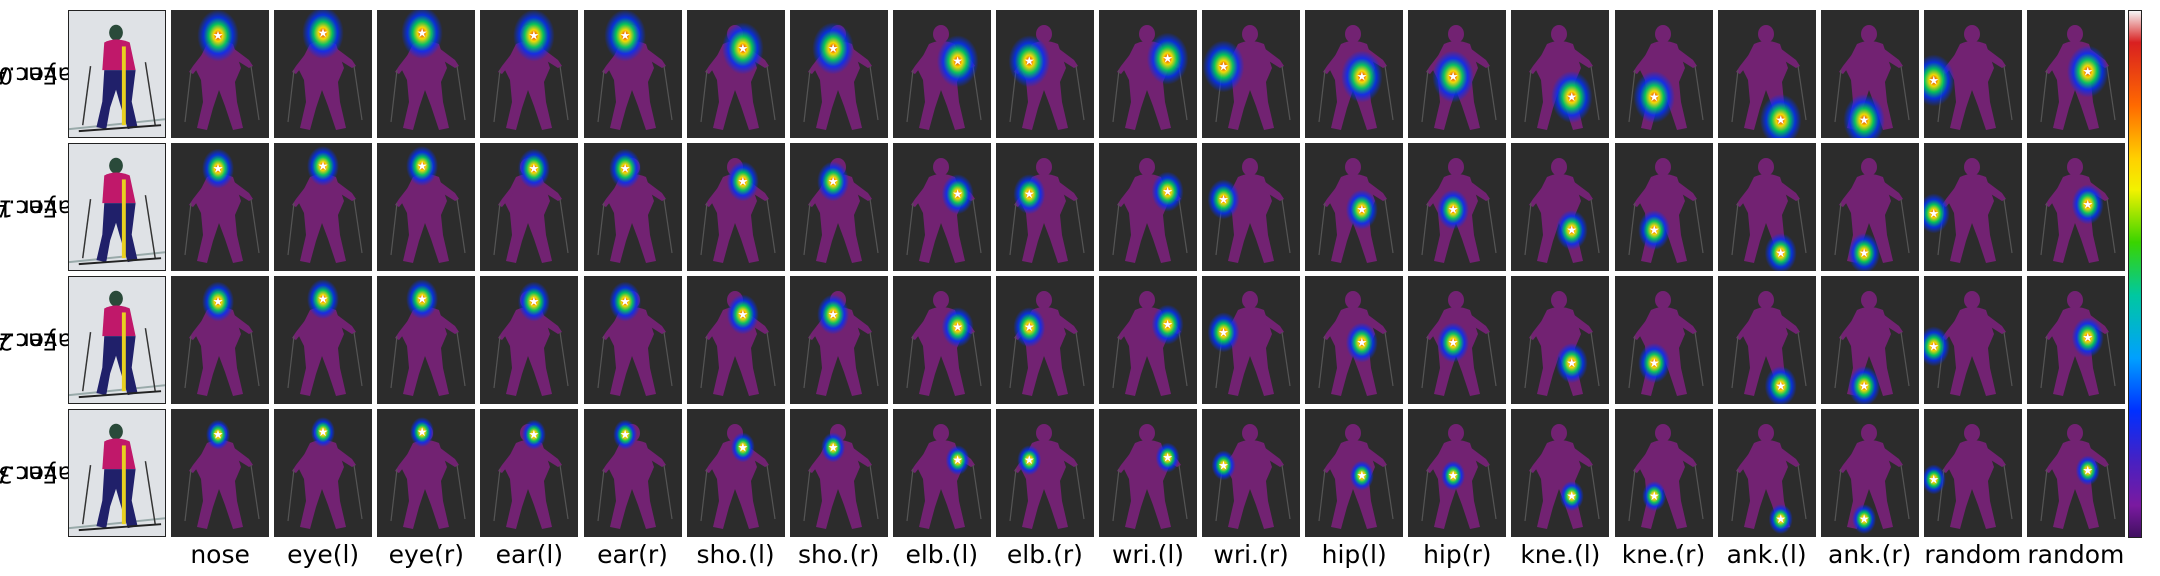 This screenshot has height=576, width=2160. I want to click on column-label: eye(l), so click(323, 554).